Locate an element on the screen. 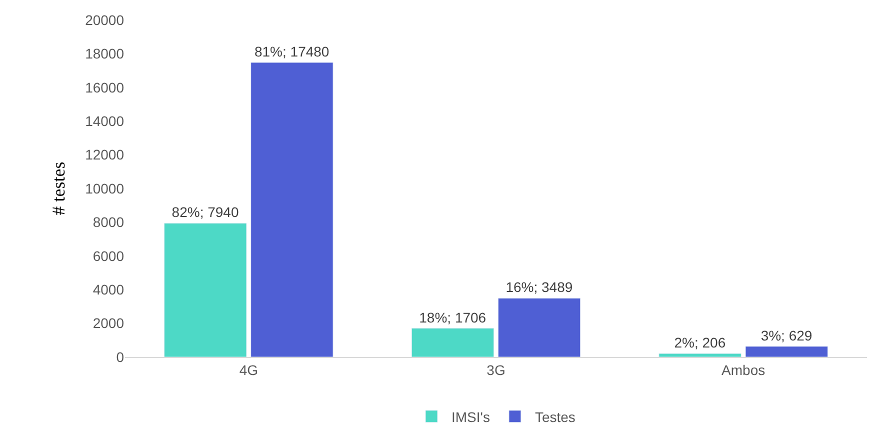 This screenshot has height=445, width=887. y-tick-label: 6000 is located at coordinates (108, 256).